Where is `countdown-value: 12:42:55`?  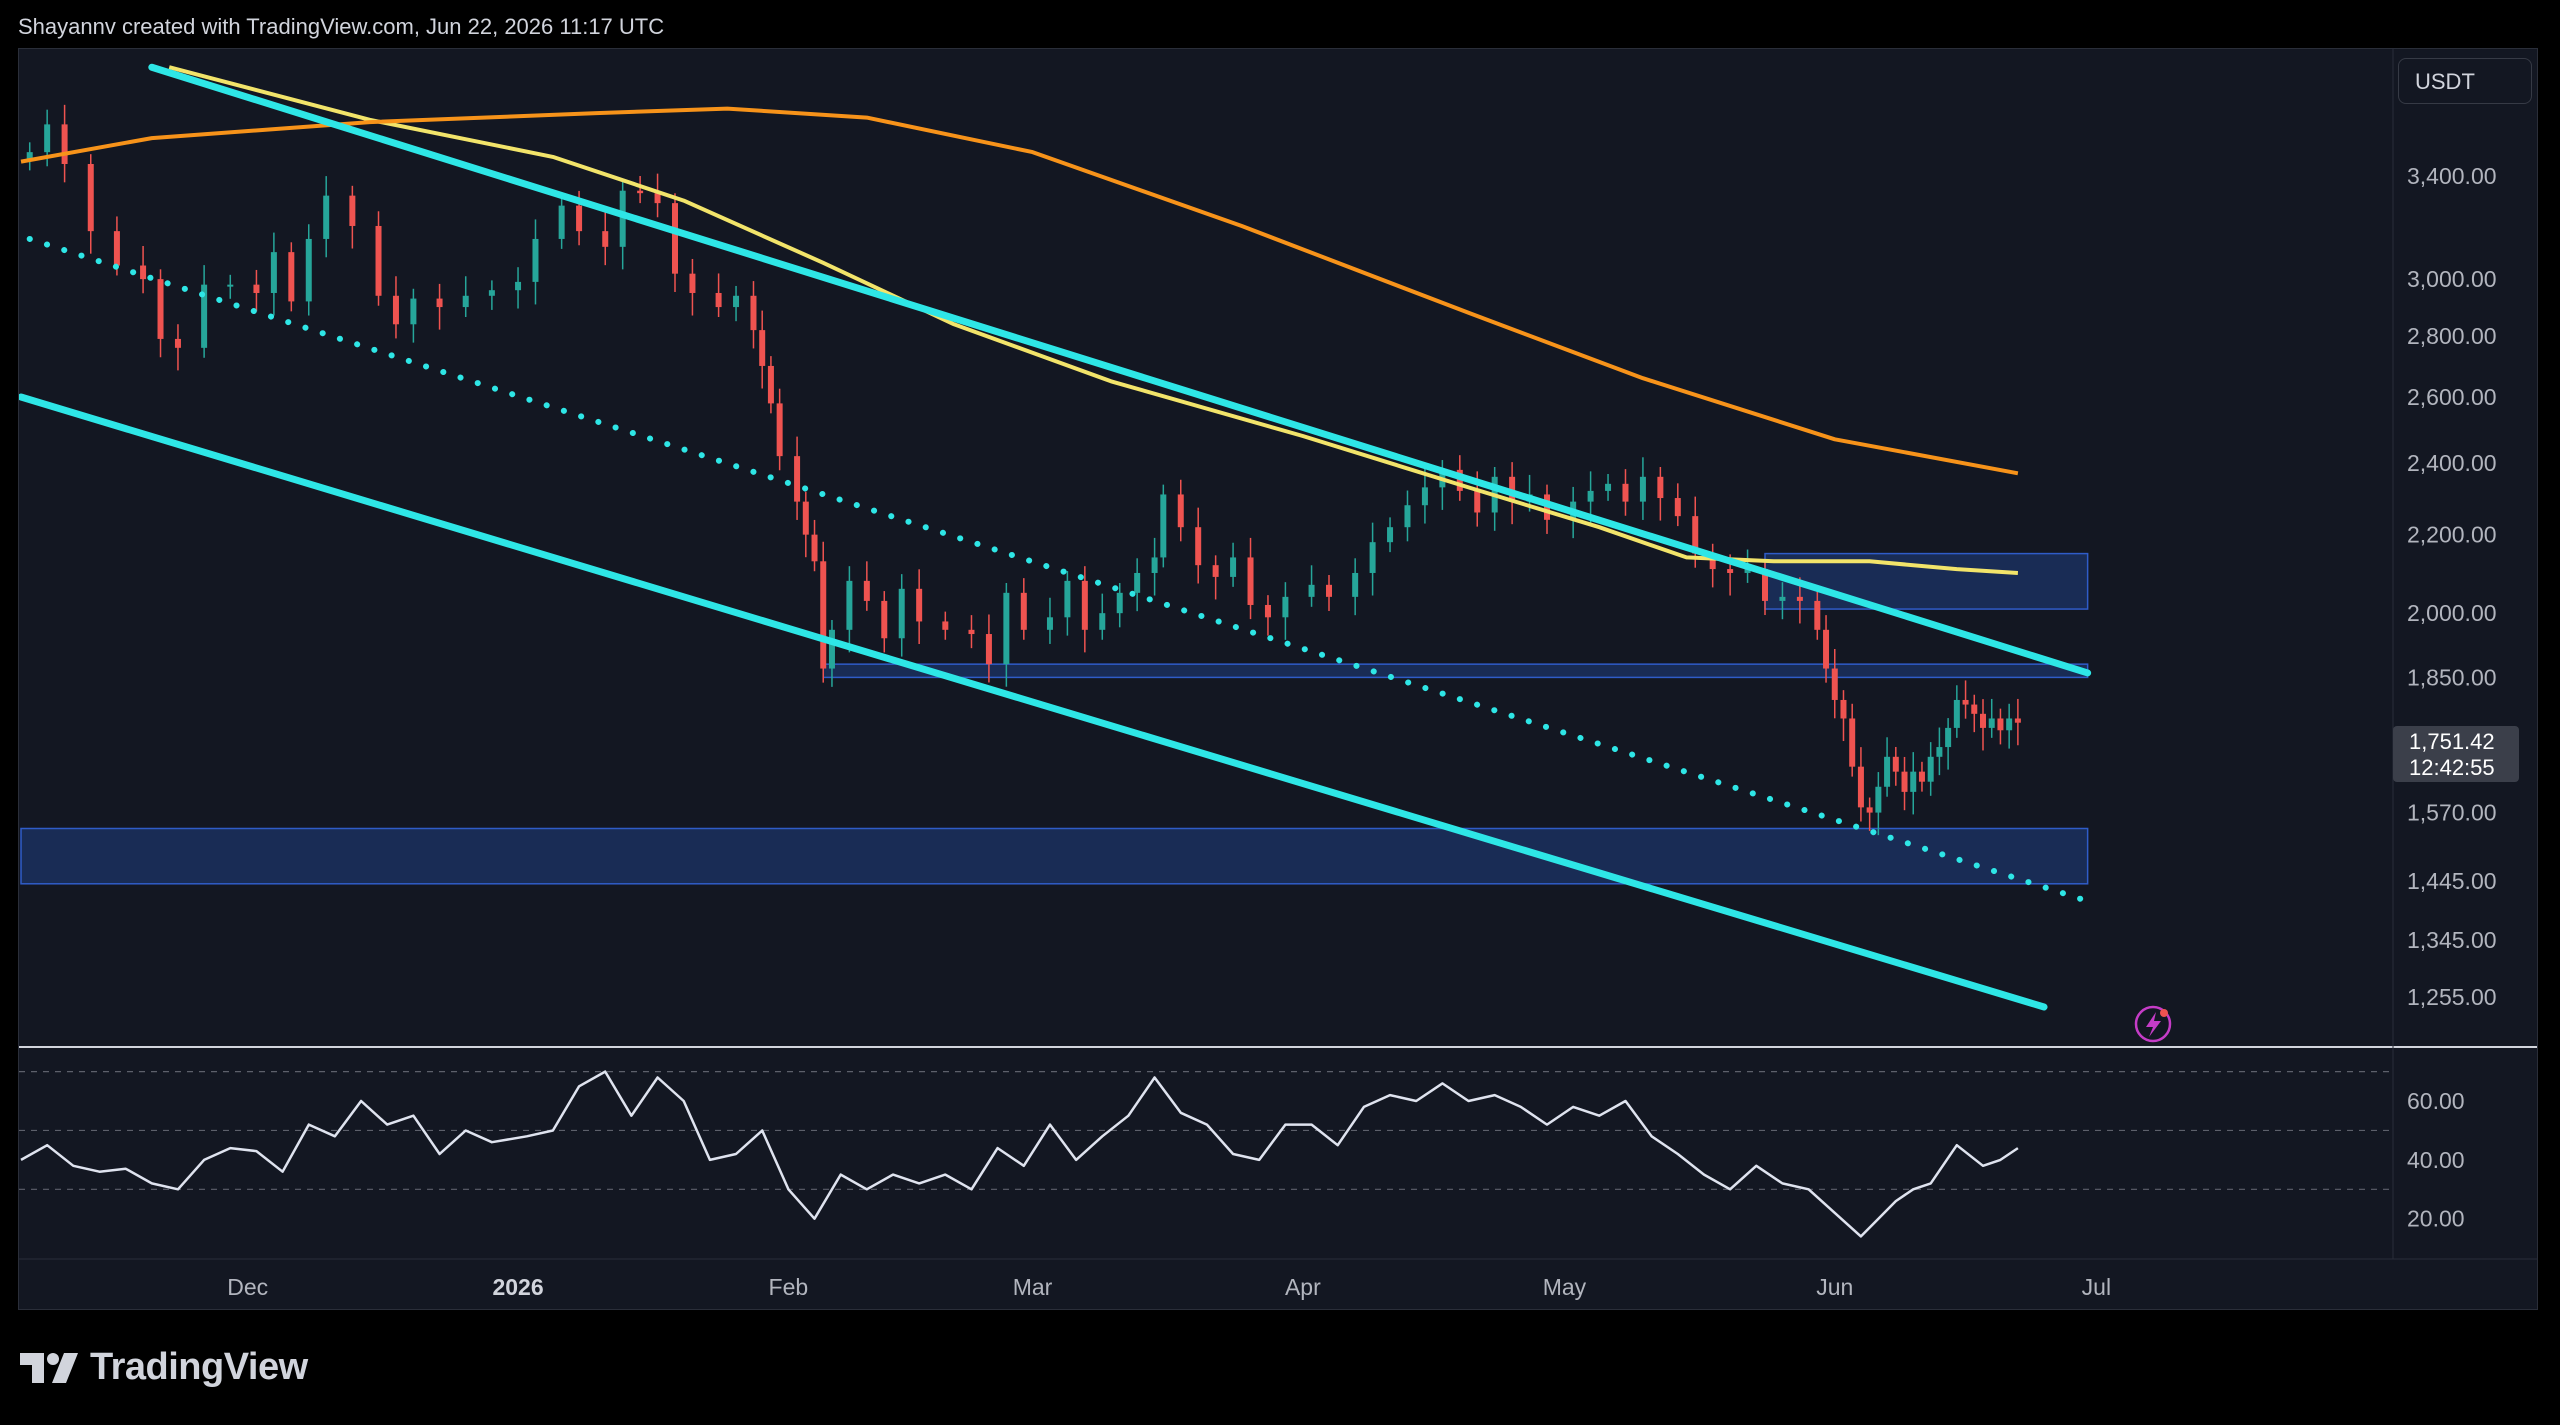 countdown-value: 12:42:55 is located at coordinates (2452, 767).